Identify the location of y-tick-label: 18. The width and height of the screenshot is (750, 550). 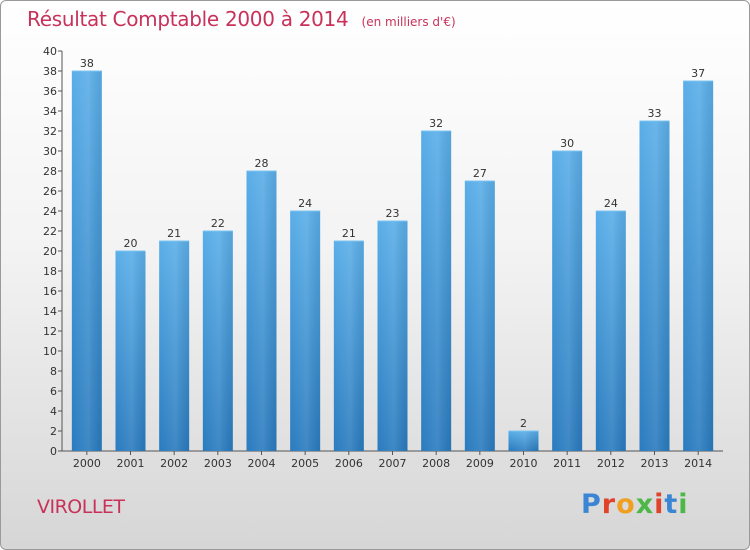
(50, 271).